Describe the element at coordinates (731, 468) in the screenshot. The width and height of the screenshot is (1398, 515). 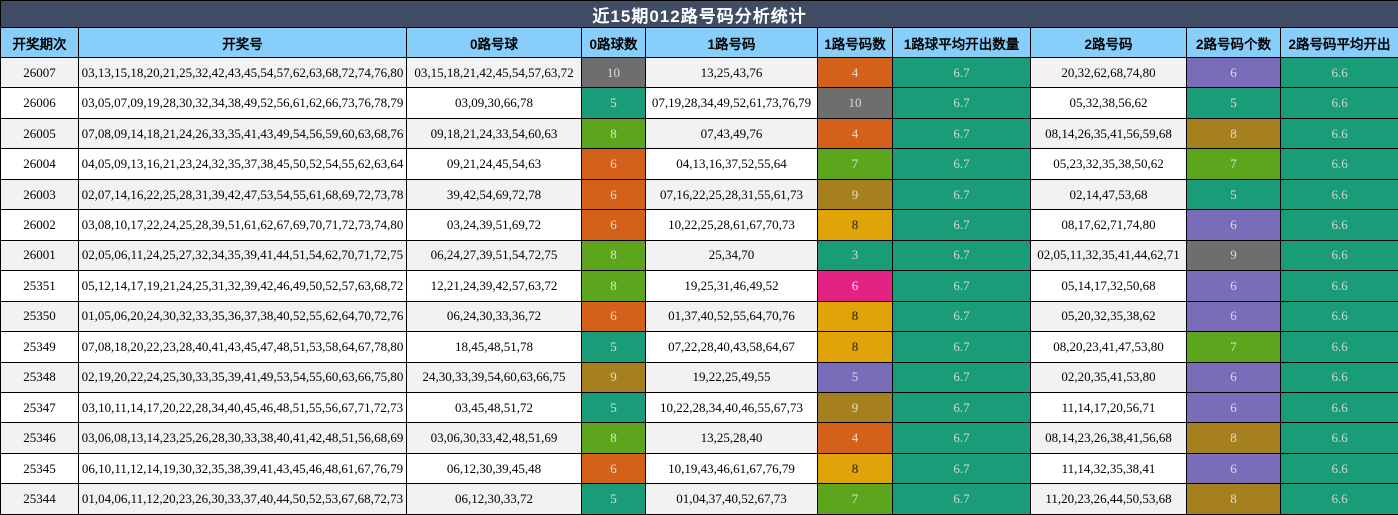
I see `road1-numbers-cell: 10,19,43,46,61,67,76,79` at that location.